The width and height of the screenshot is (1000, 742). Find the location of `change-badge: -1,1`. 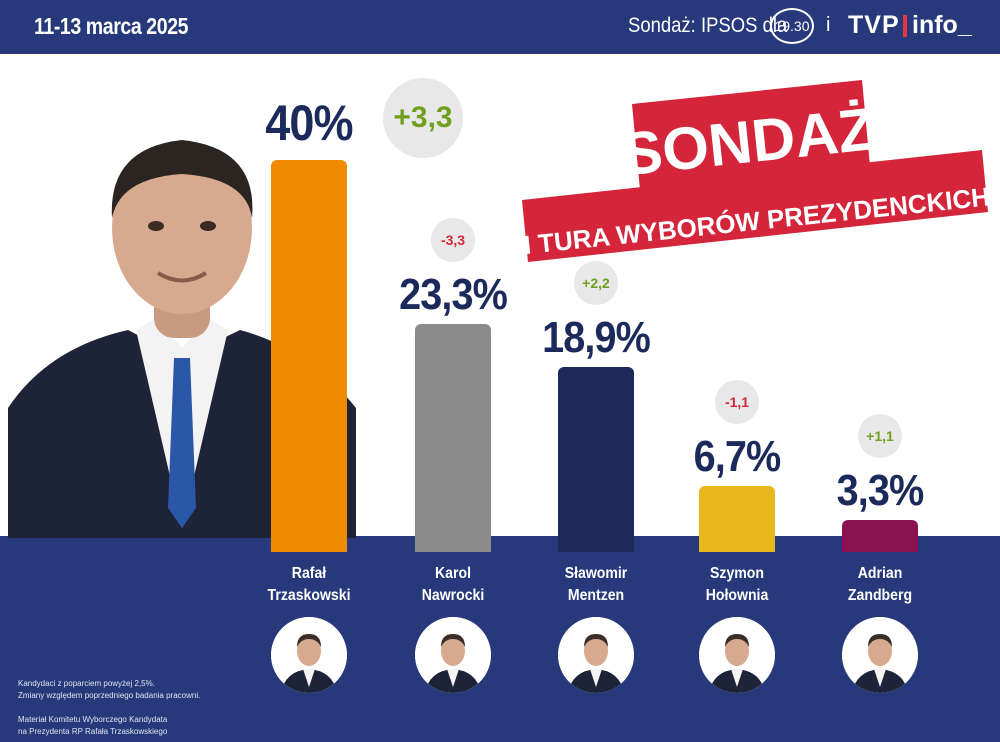

change-badge: -1,1 is located at coordinates (737, 402).